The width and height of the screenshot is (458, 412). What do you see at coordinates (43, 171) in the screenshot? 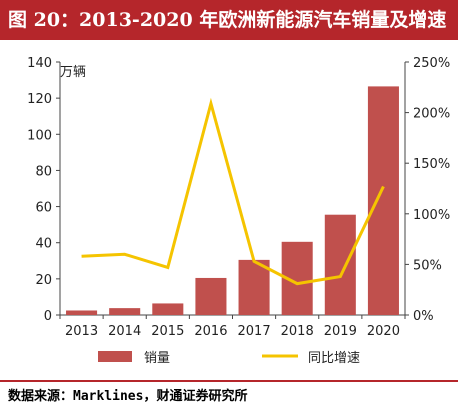
I see `y-tick-label: 80` at bounding box center [43, 171].